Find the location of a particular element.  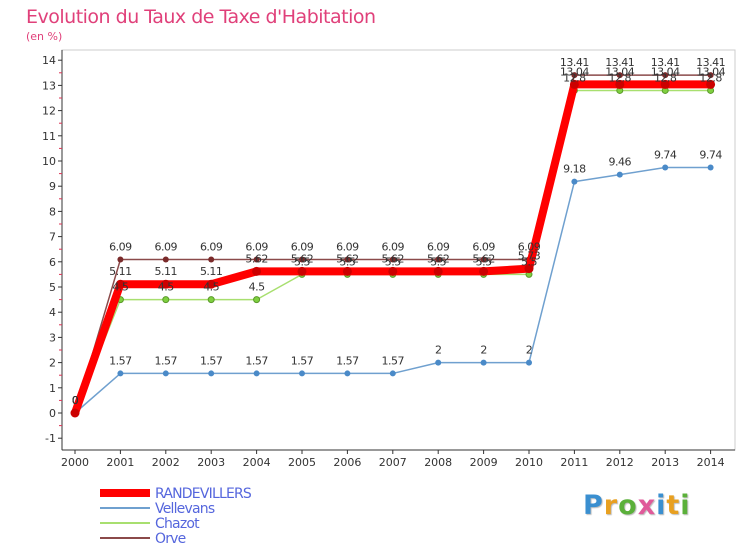

x-tick-label: 2006 is located at coordinates (347, 462).